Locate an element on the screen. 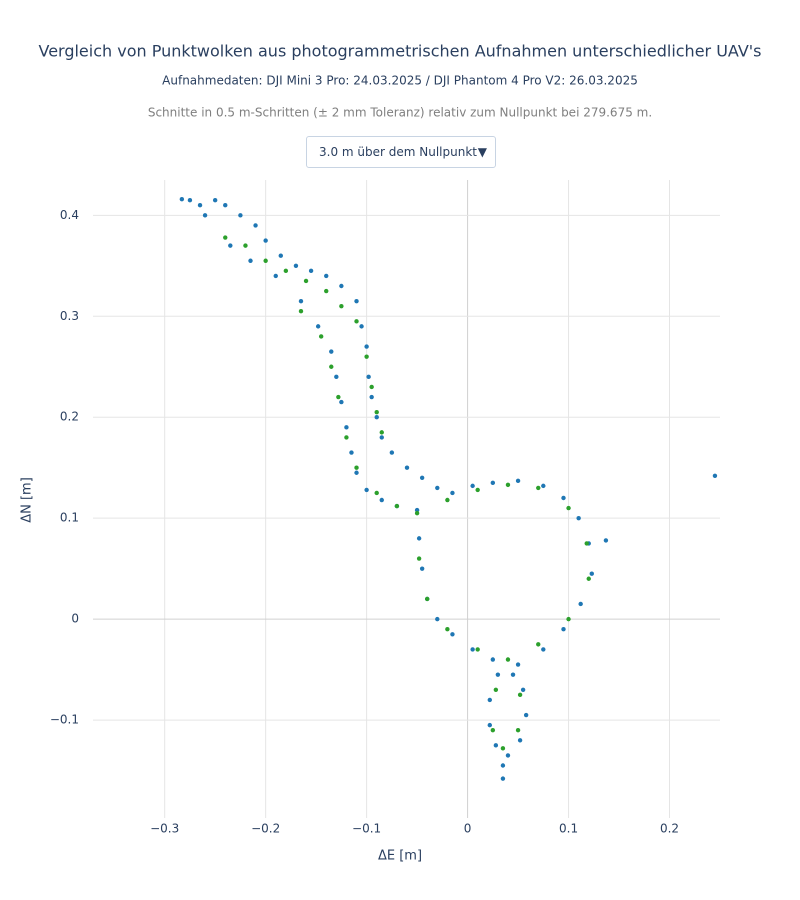  y-tick-label: 0 is located at coordinates (75, 619).